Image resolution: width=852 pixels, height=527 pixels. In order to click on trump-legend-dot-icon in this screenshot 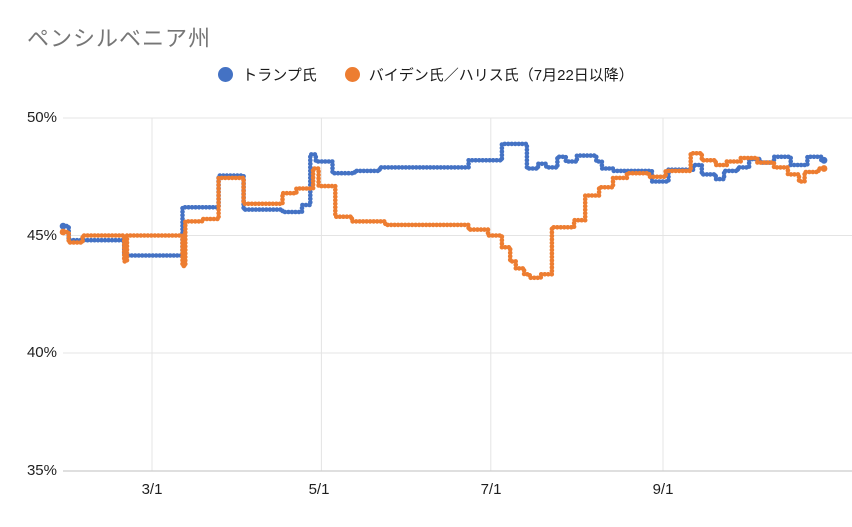, I will do `click(226, 74)`.